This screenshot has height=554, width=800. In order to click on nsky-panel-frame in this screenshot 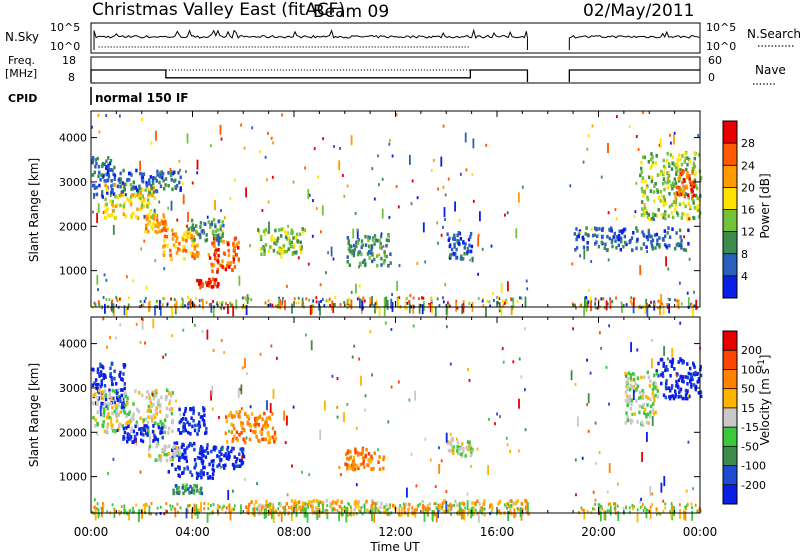, I will do `click(395, 38)`.